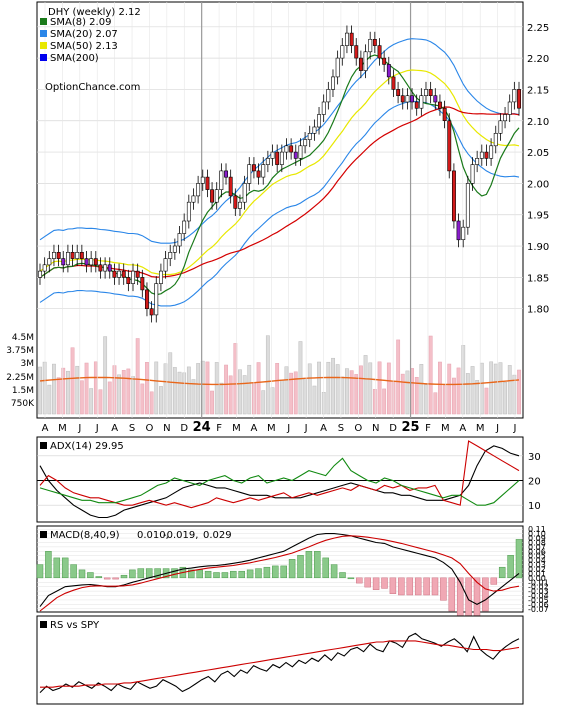  I want to click on macd-value: 0.010,, so click(153, 535).